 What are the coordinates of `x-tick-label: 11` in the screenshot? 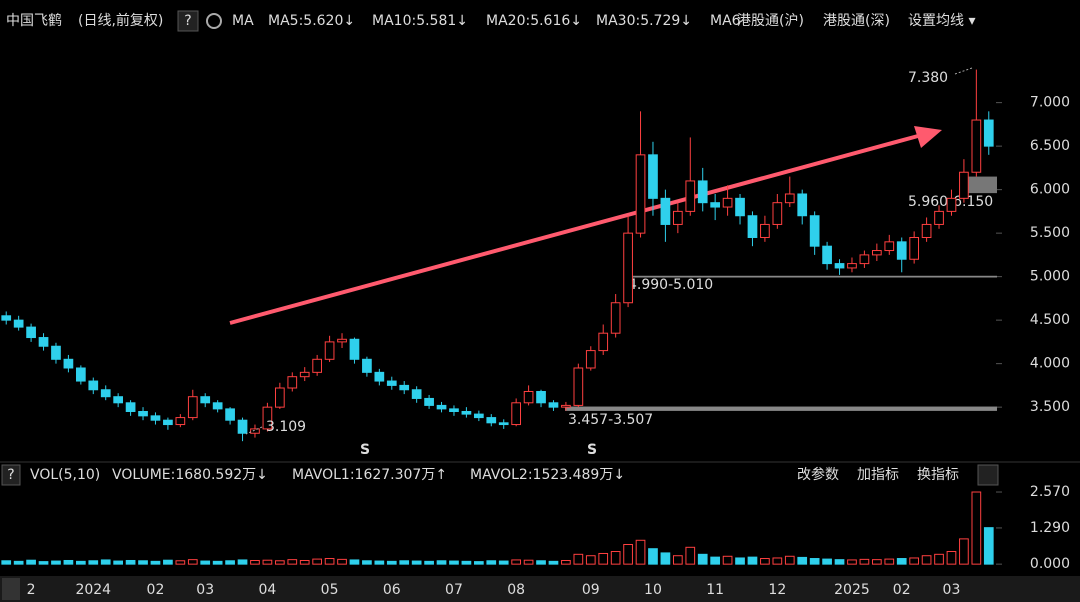 It's located at (715, 590).